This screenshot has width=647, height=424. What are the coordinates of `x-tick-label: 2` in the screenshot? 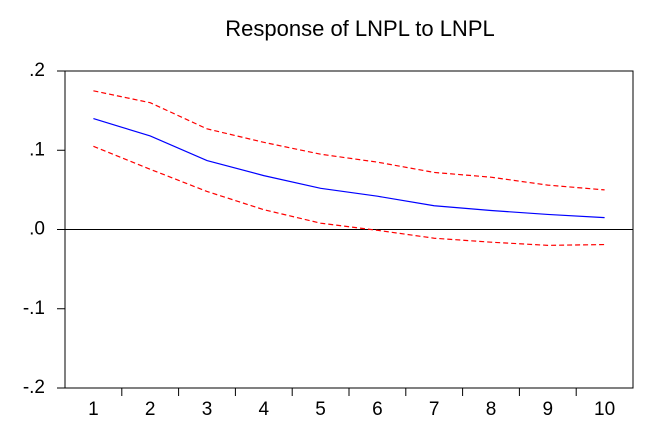 It's located at (150, 409).